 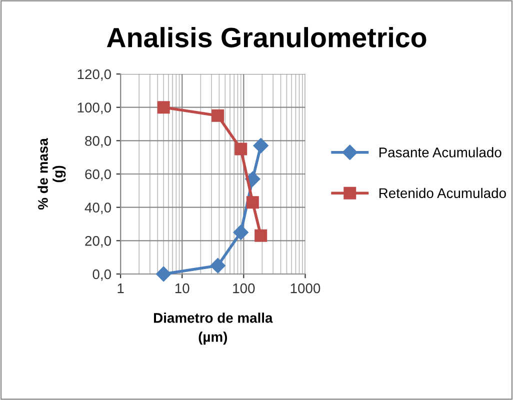 I want to click on y-axis-title: % de masa (g), so click(x=52, y=174).